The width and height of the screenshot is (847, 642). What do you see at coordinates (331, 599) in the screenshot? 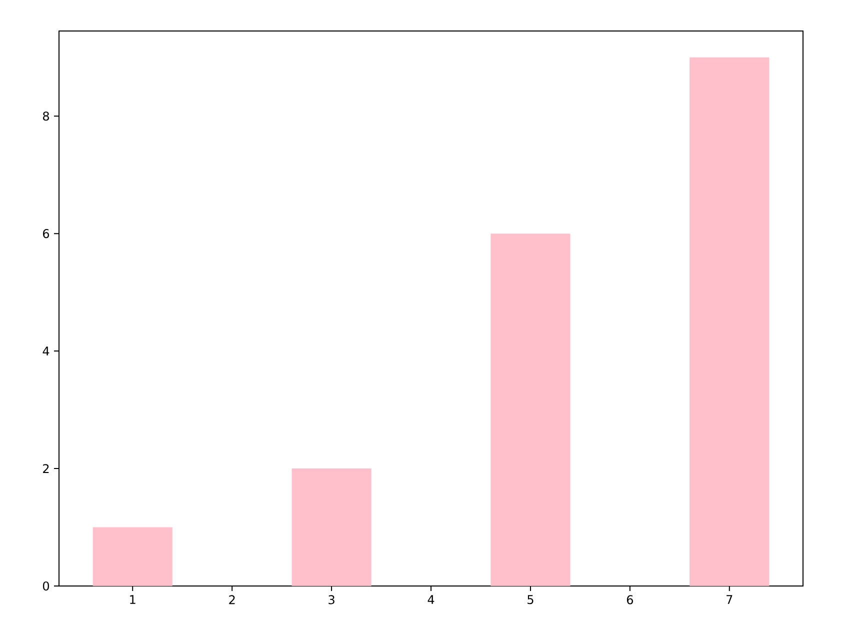
I see `x-tick-label: 3` at bounding box center [331, 599].